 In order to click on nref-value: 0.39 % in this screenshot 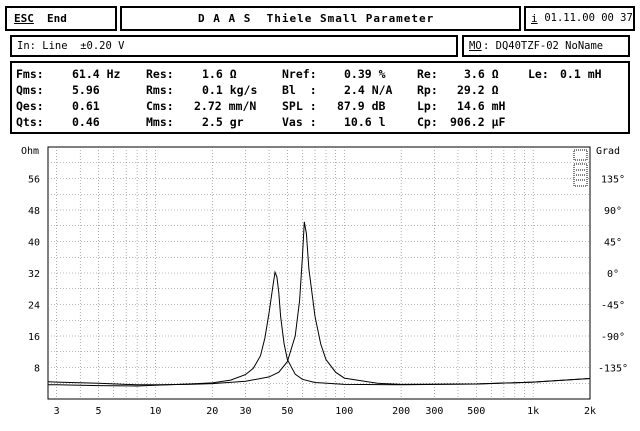, I will do `click(365, 74)`.